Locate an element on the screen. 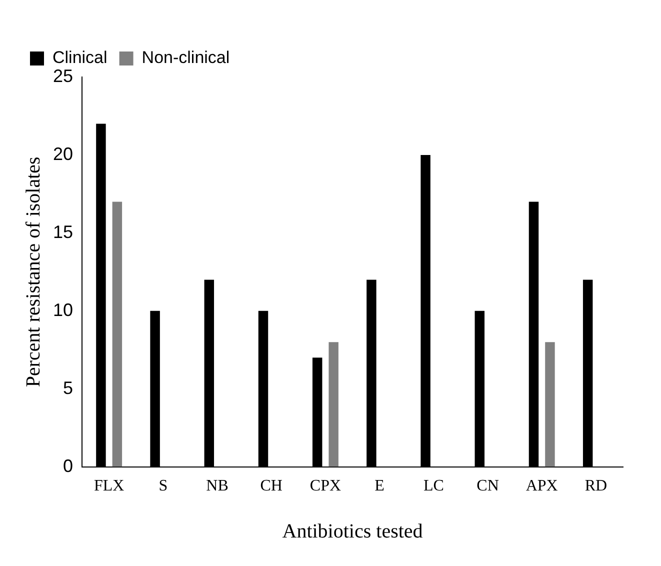  x-tick-label: NB is located at coordinates (217, 486).